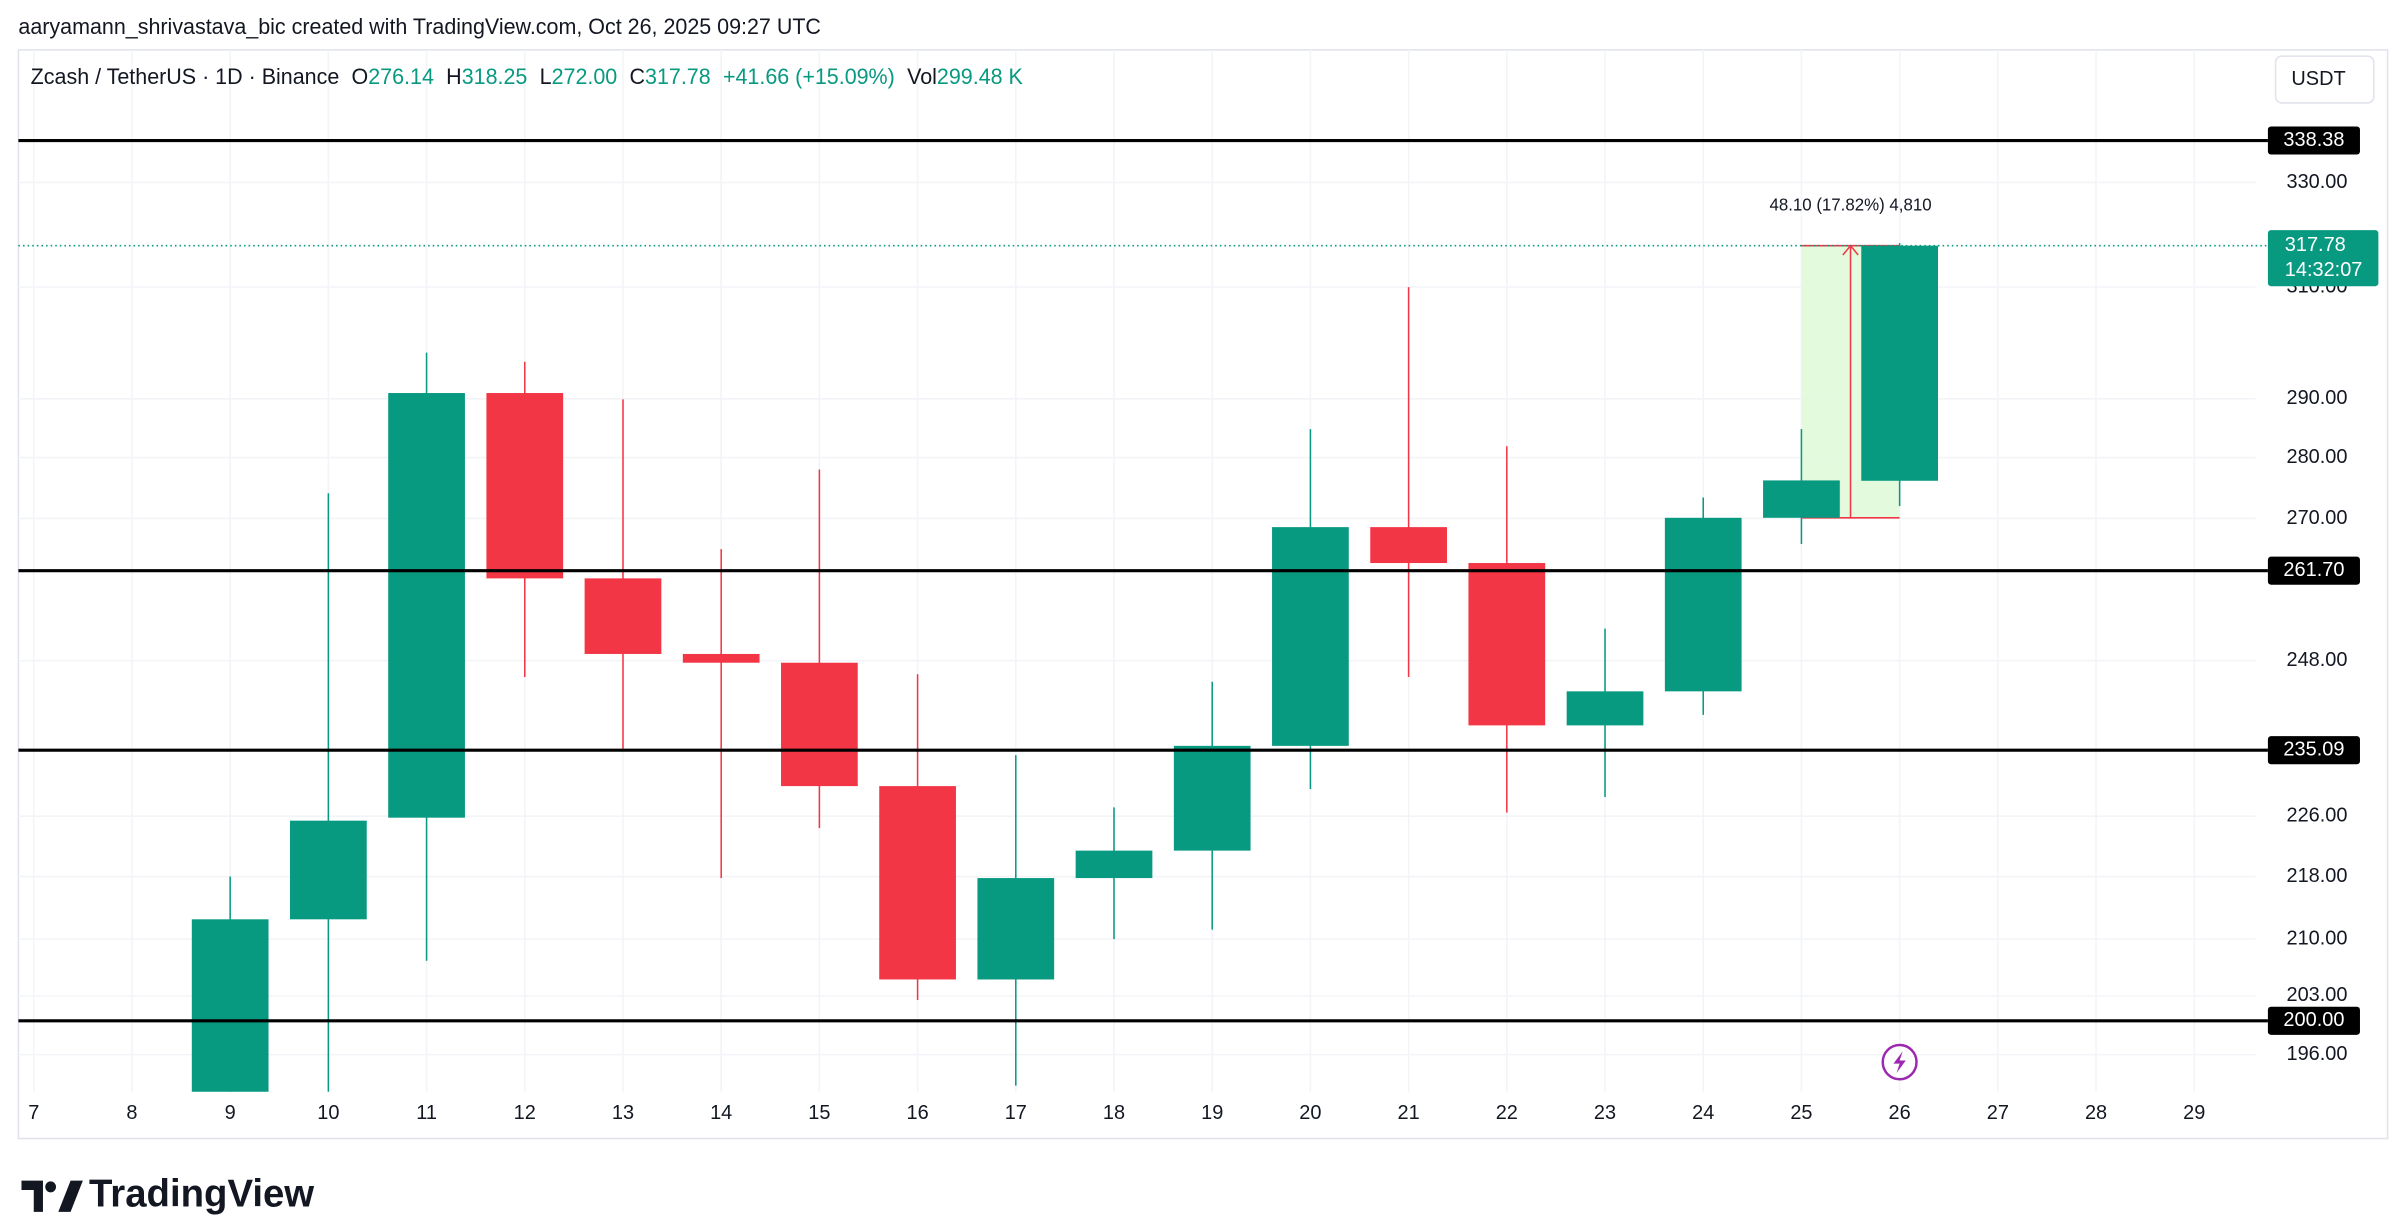  Describe the element at coordinates (1998, 1113) in the screenshot. I see `x-tick-label: 27` at that location.